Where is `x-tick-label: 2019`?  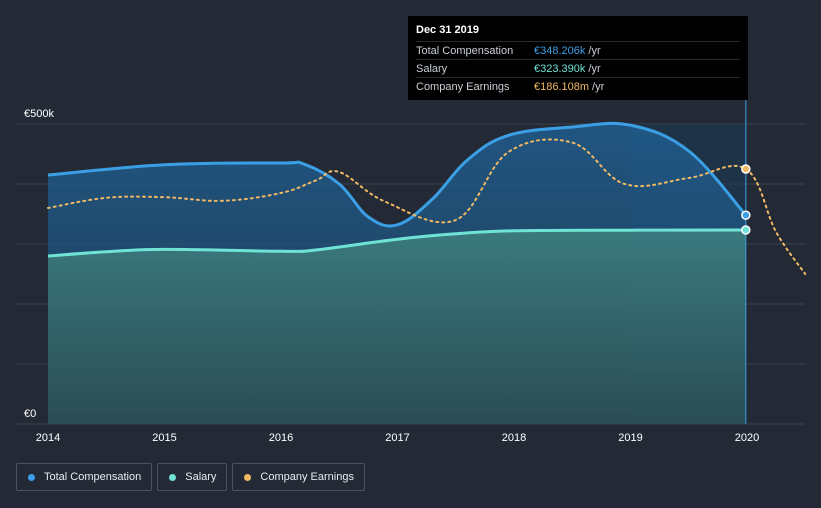 x-tick-label: 2019 is located at coordinates (630, 438).